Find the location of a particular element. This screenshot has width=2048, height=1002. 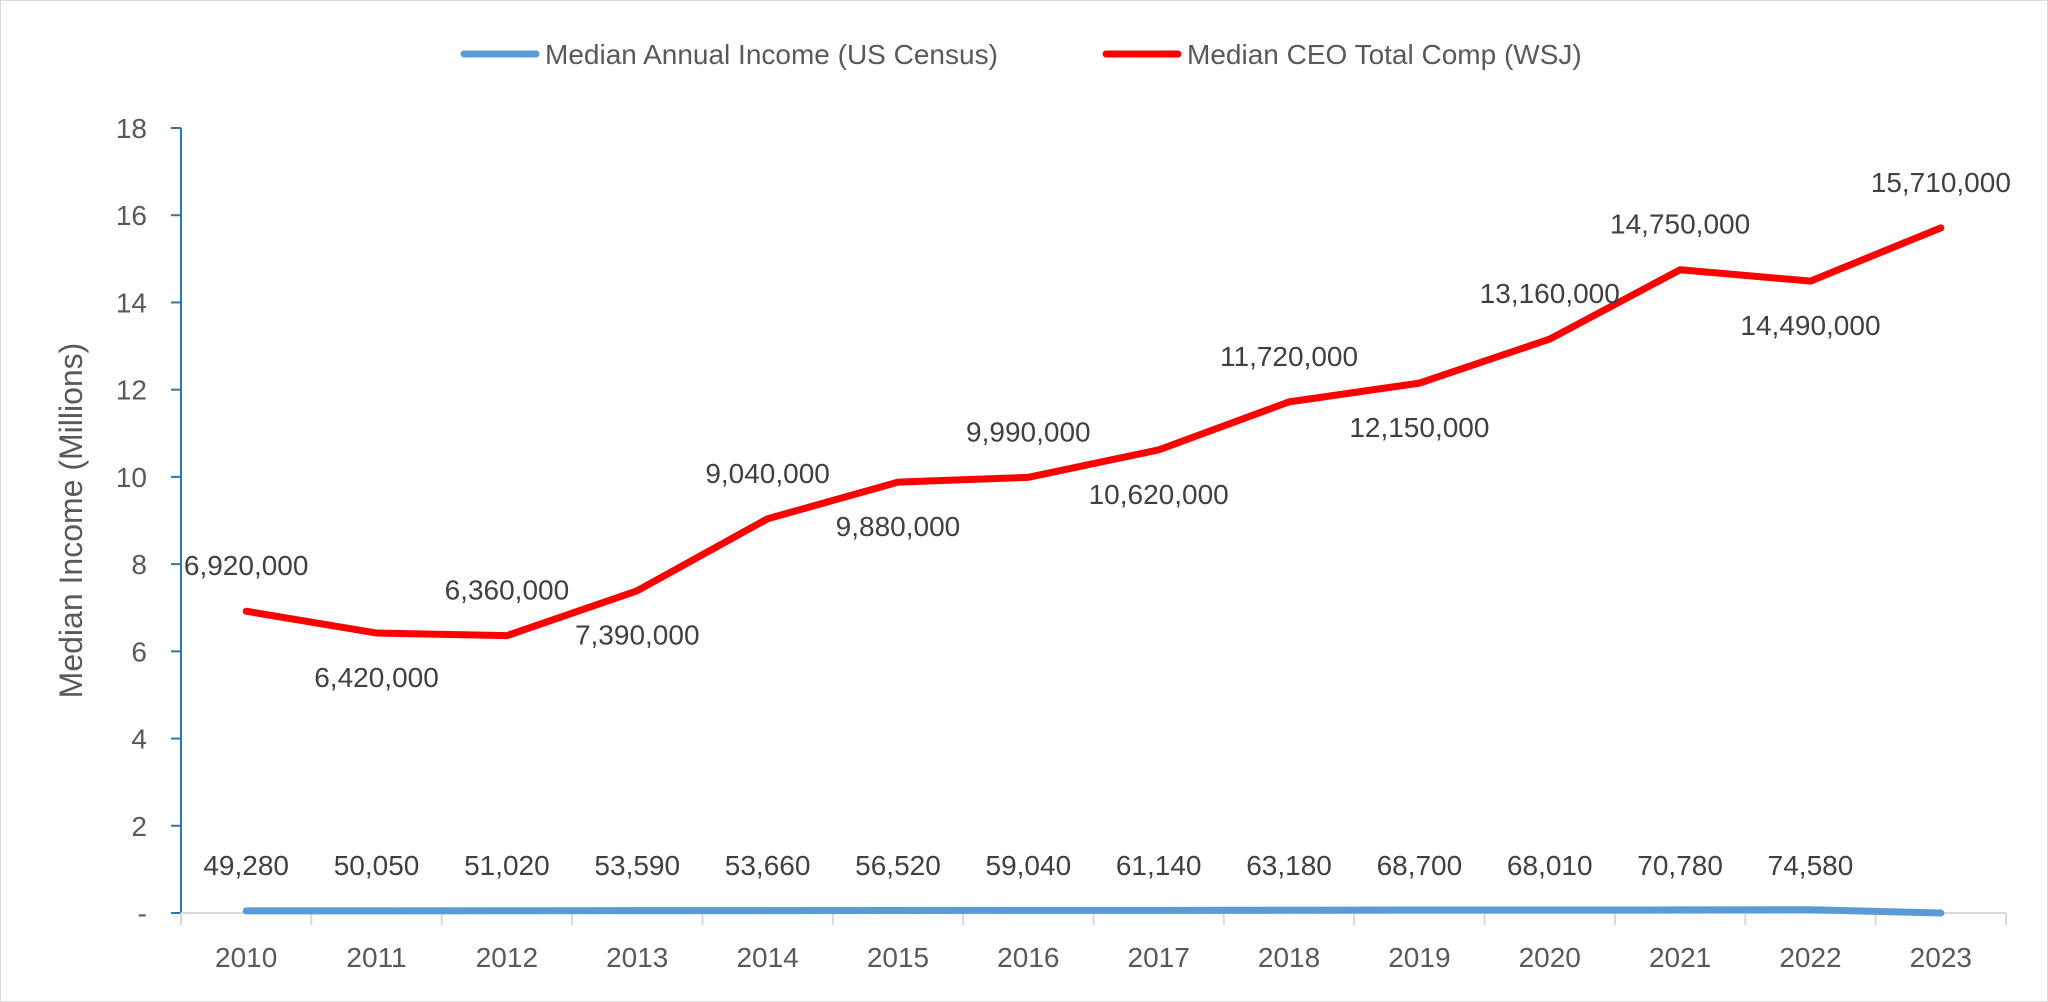

y-tick-label: 12 is located at coordinates (131, 390).